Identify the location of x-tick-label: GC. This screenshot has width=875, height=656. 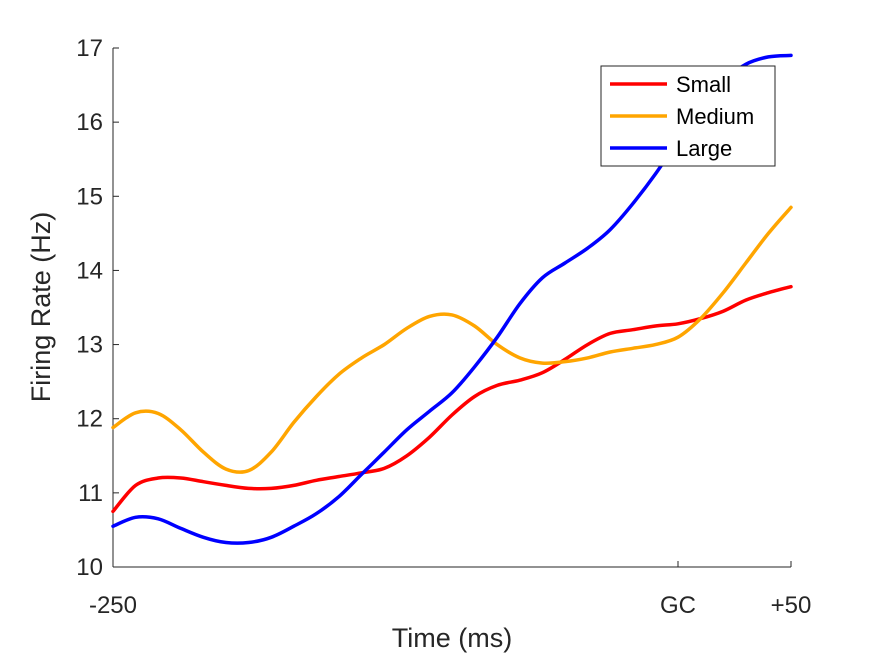
(678, 605).